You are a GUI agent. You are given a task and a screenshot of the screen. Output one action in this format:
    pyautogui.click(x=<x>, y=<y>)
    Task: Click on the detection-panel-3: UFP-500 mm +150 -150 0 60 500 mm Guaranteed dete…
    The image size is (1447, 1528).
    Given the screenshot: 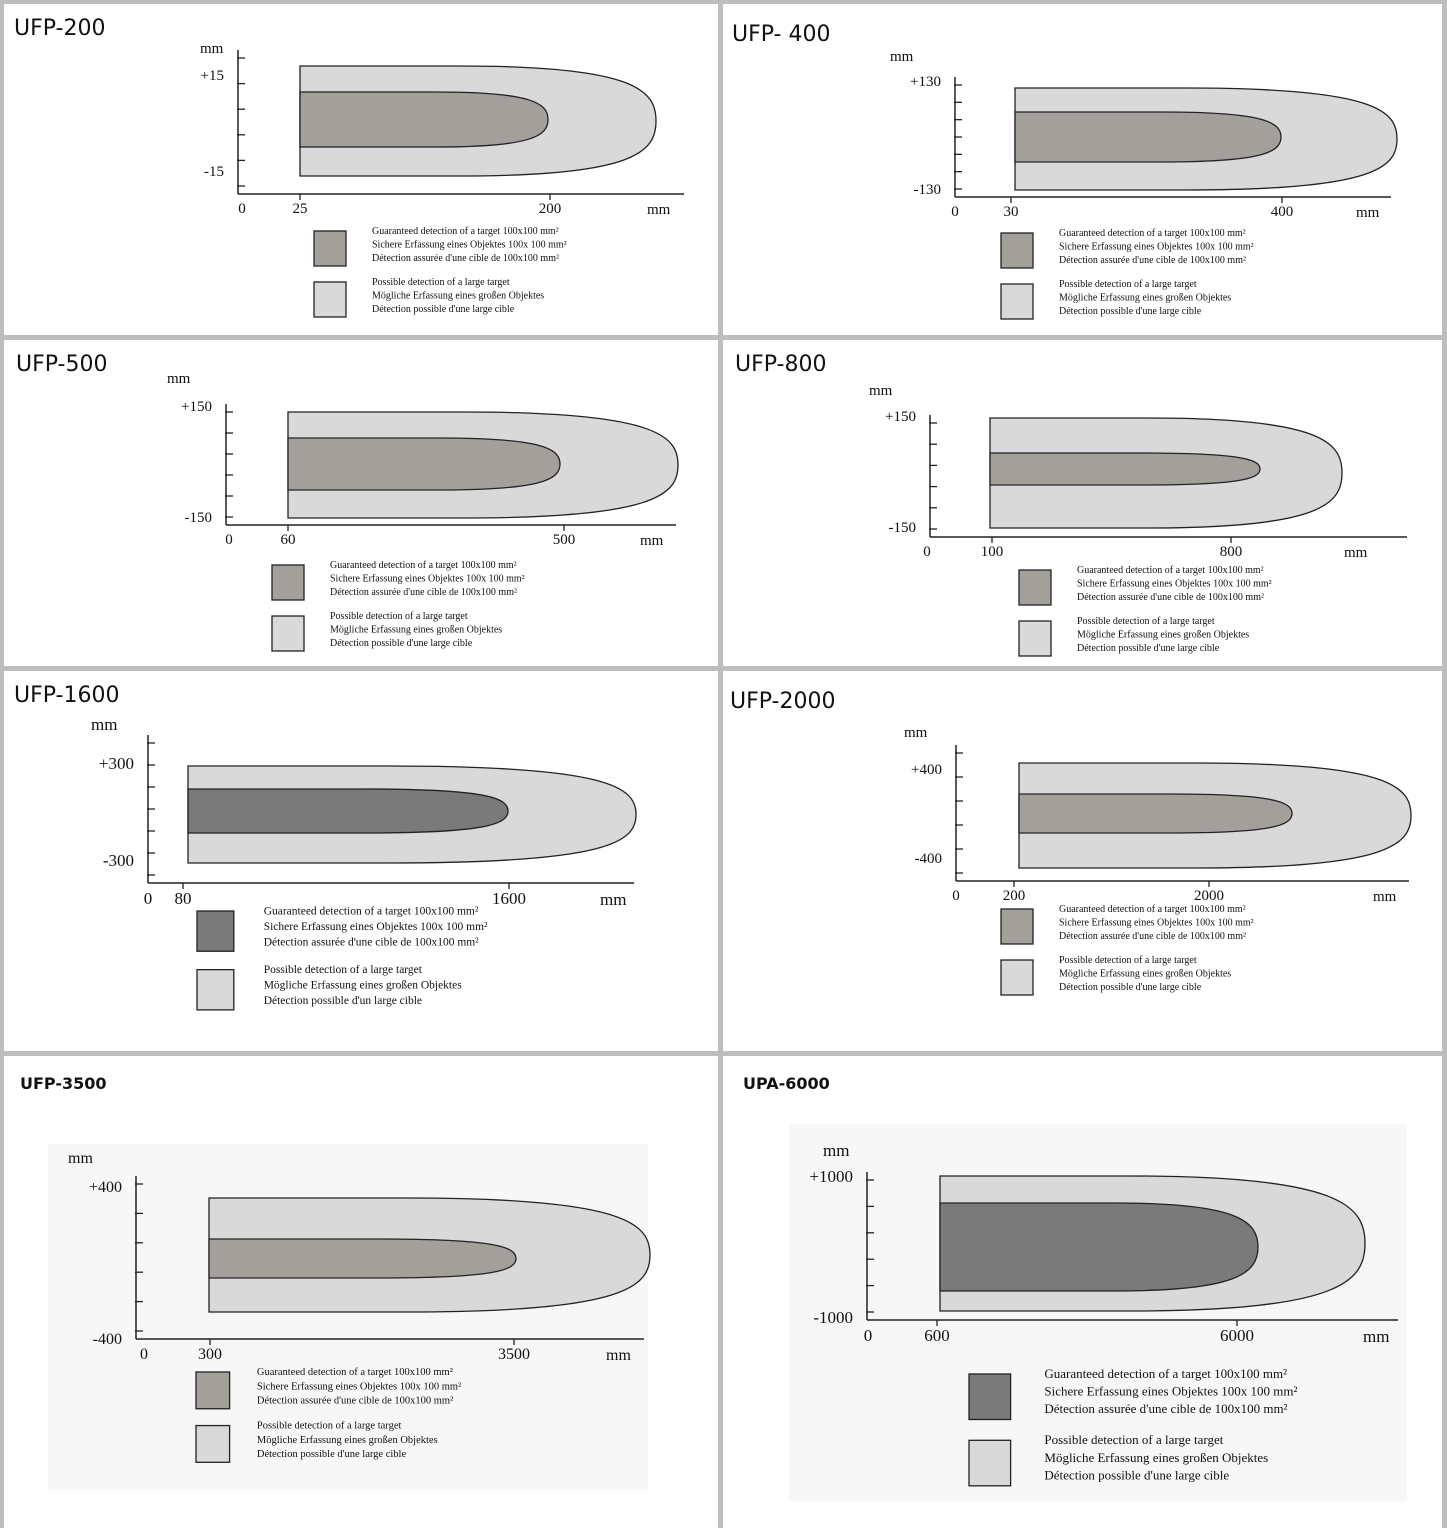 What is the action you would take?
    pyautogui.click(x=361, y=503)
    